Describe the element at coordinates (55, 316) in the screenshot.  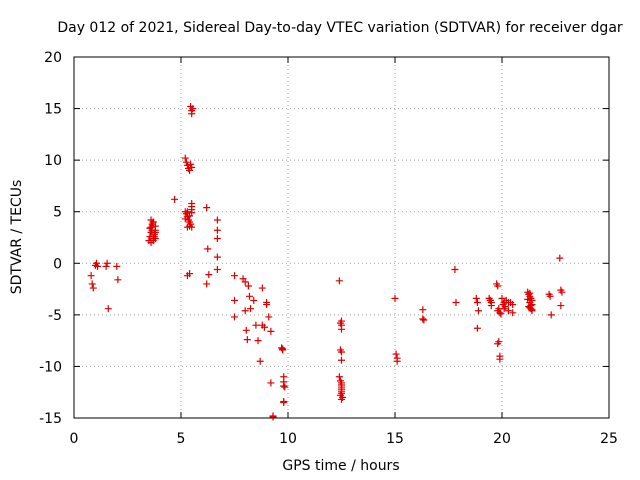
I see `y-tick-label: -5` at that location.